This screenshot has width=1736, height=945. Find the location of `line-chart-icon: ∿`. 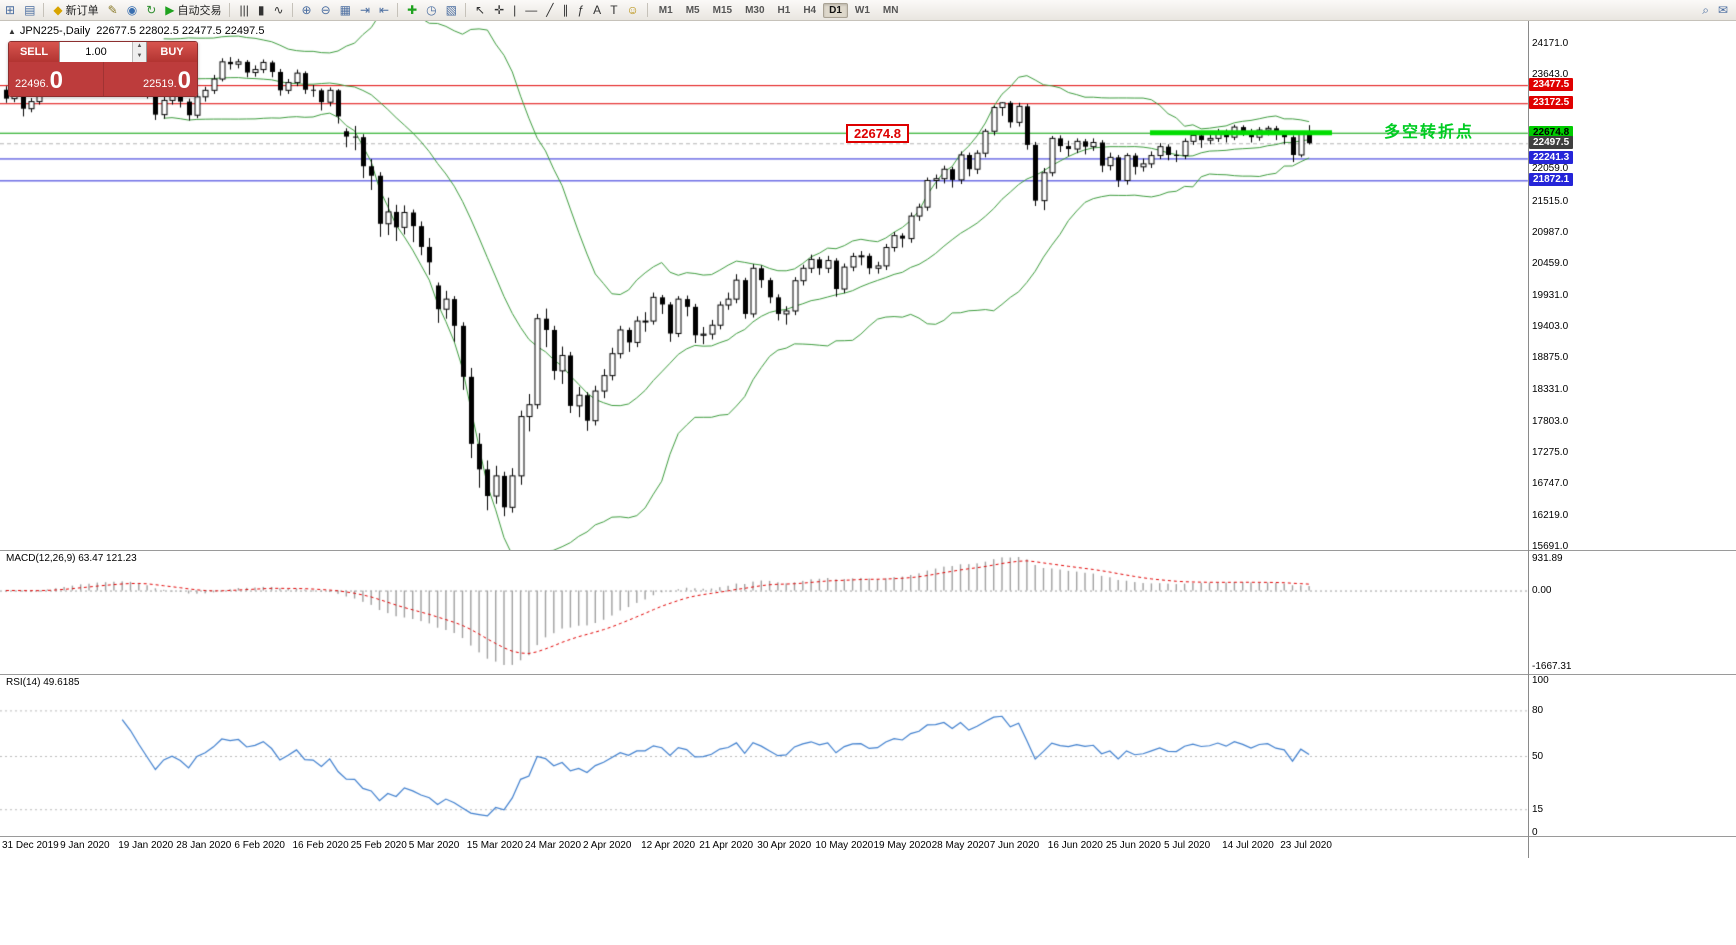

line-chart-icon: ∿ is located at coordinates (278, 10).